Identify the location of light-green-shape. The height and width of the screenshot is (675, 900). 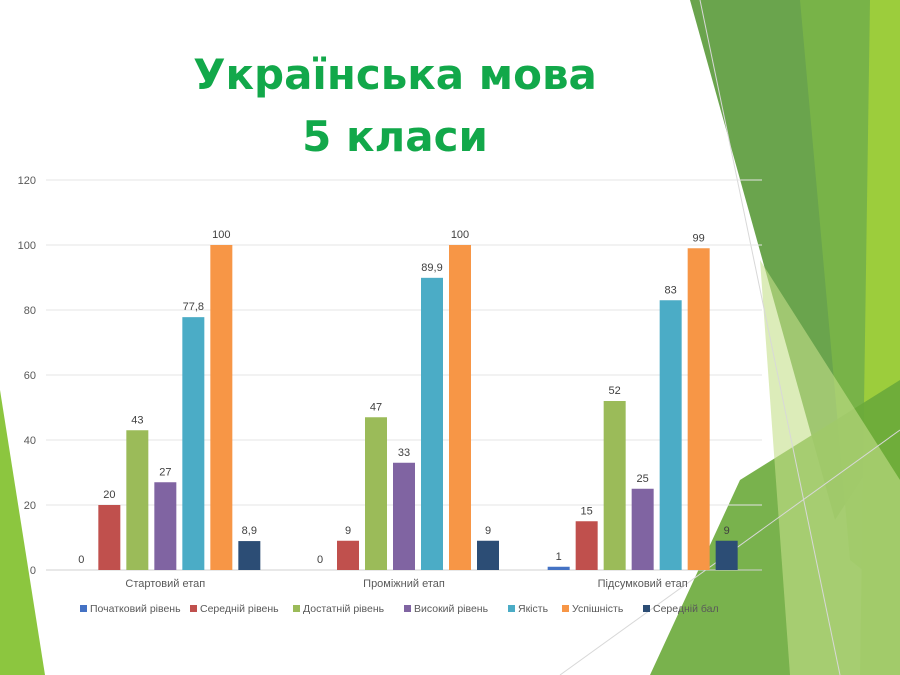
(830, 467).